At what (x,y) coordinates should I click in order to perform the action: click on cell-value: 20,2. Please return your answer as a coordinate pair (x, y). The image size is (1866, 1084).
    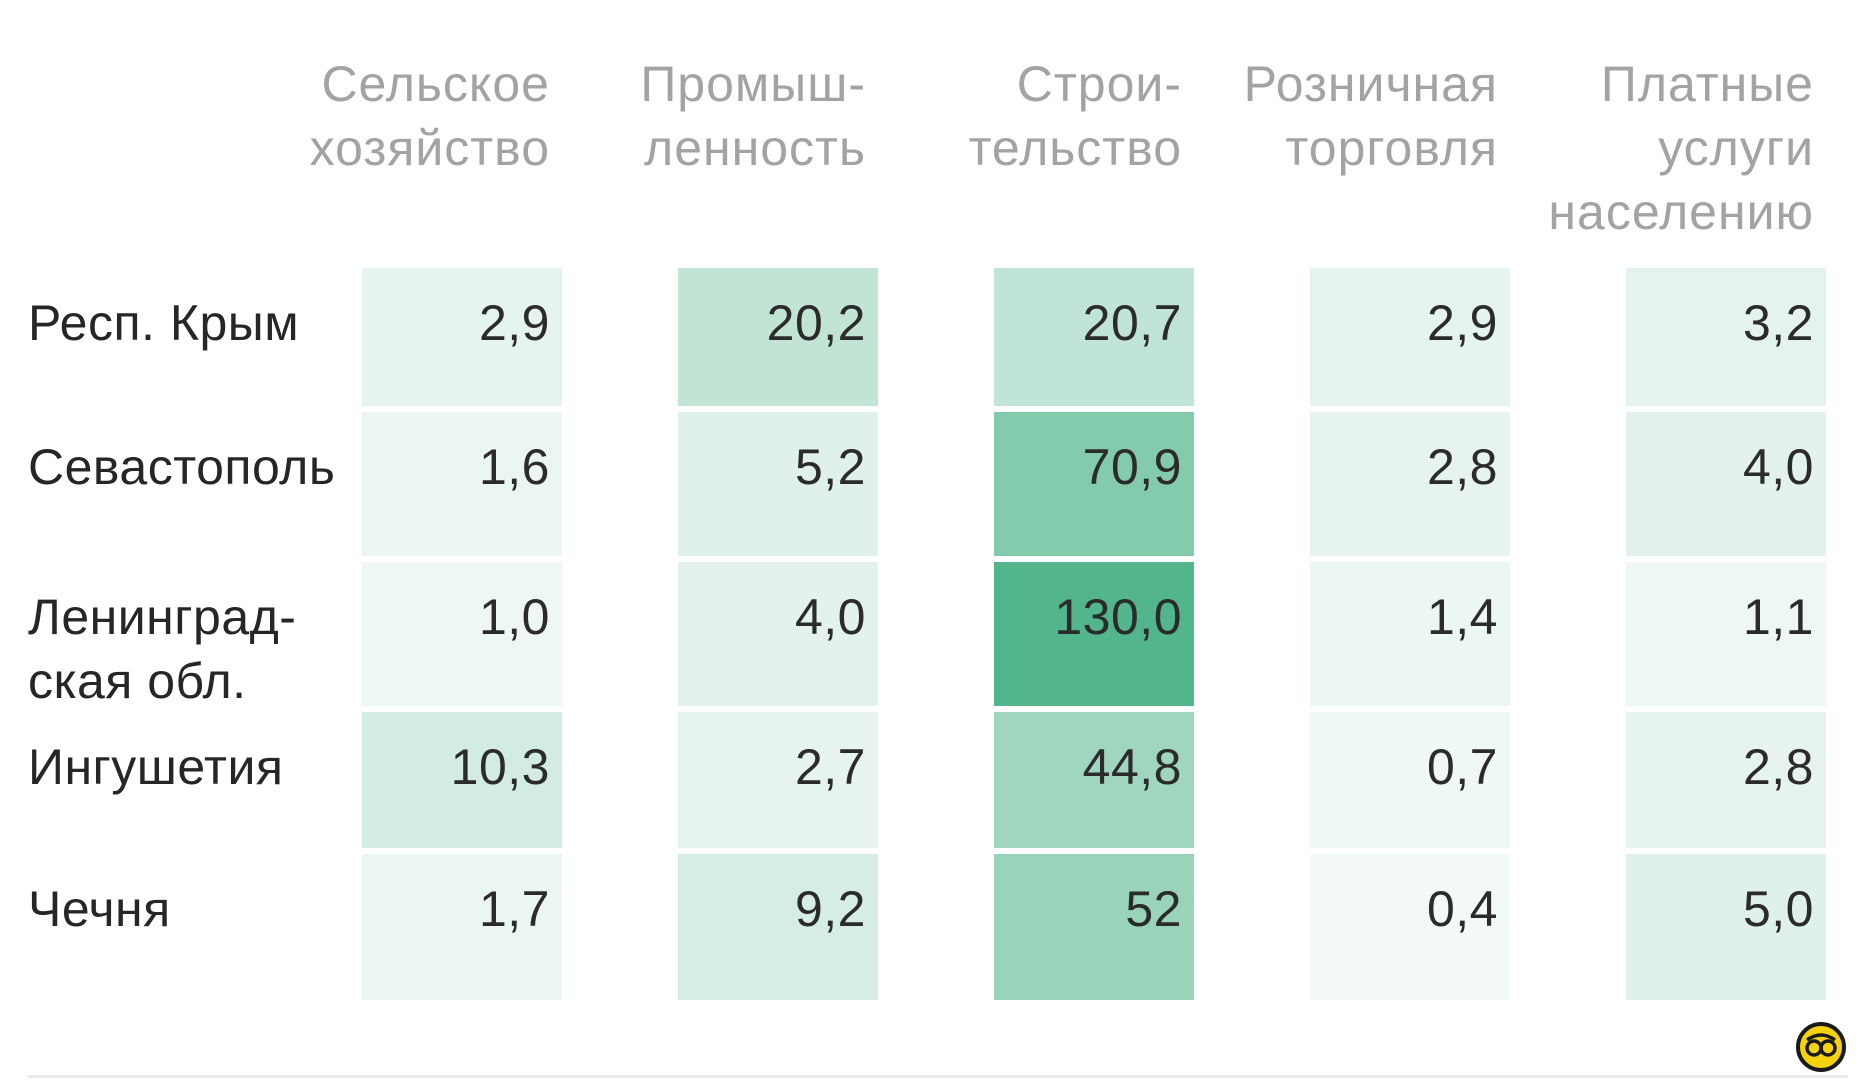
    Looking at the image, I should click on (816, 323).